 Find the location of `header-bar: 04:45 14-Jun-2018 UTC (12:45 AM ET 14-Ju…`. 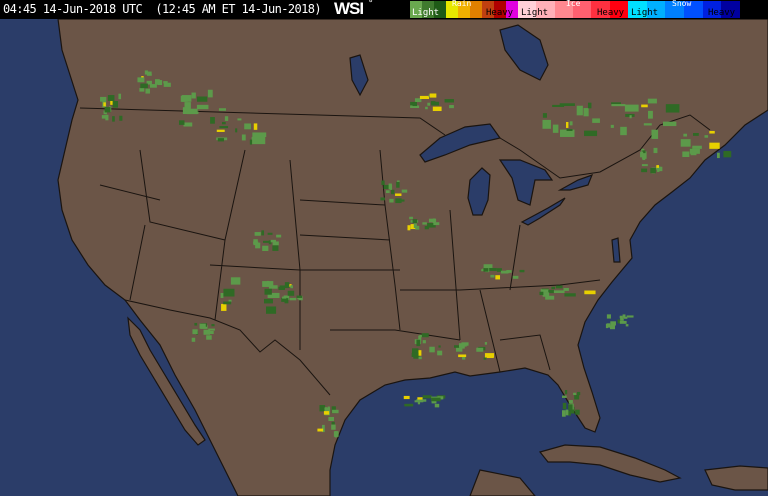

header-bar: 04:45 14-Jun-2018 UTC (12:45 AM ET 14-Ju… is located at coordinates (384, 9).